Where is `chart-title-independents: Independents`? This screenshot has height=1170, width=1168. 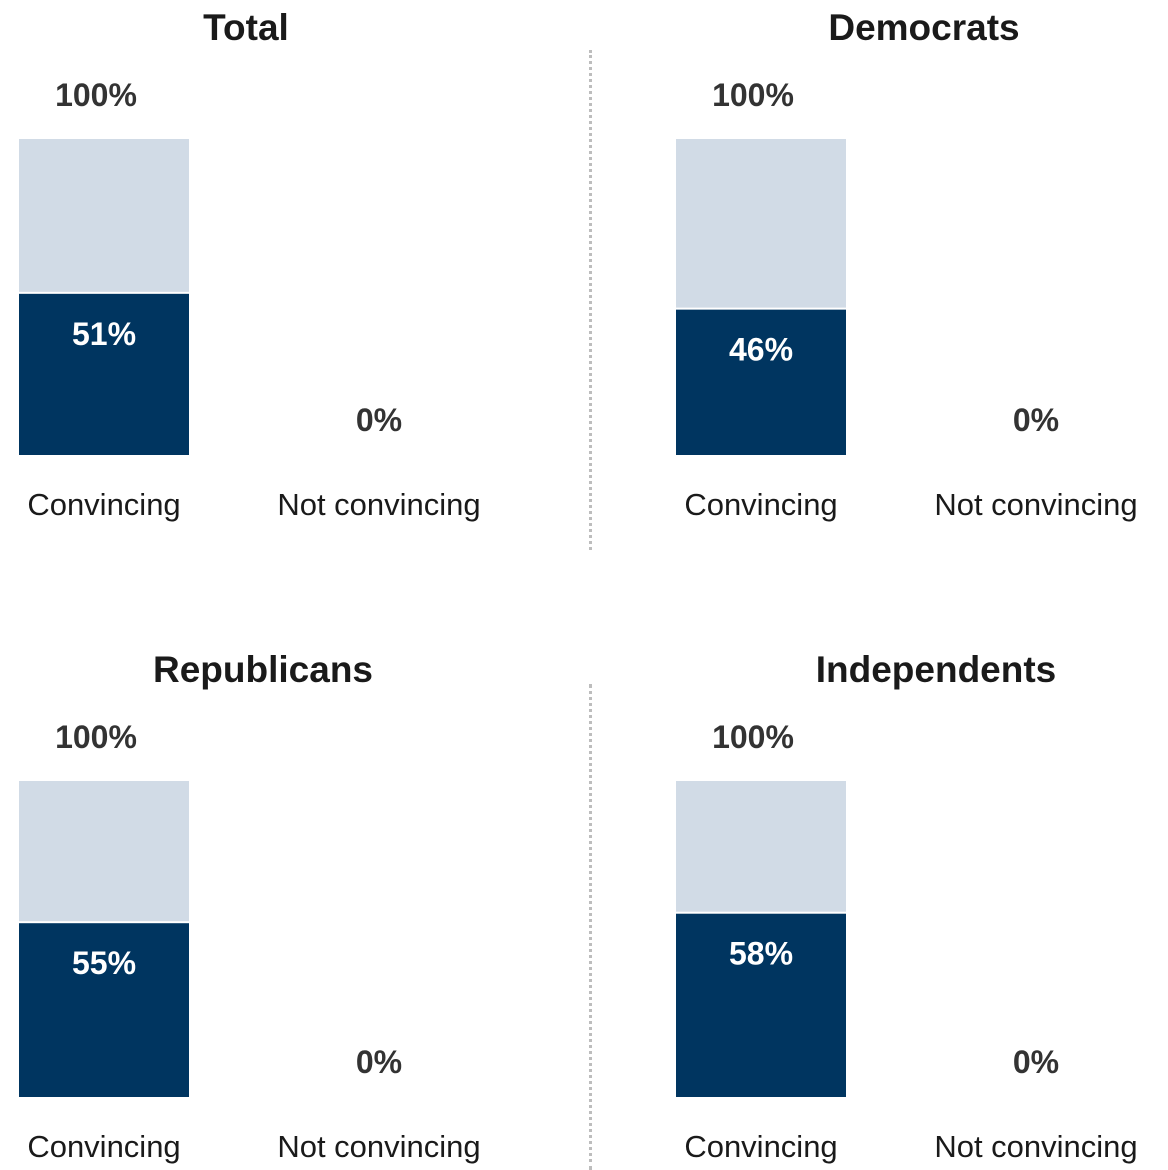 chart-title-independents: Independents is located at coordinates (936, 669).